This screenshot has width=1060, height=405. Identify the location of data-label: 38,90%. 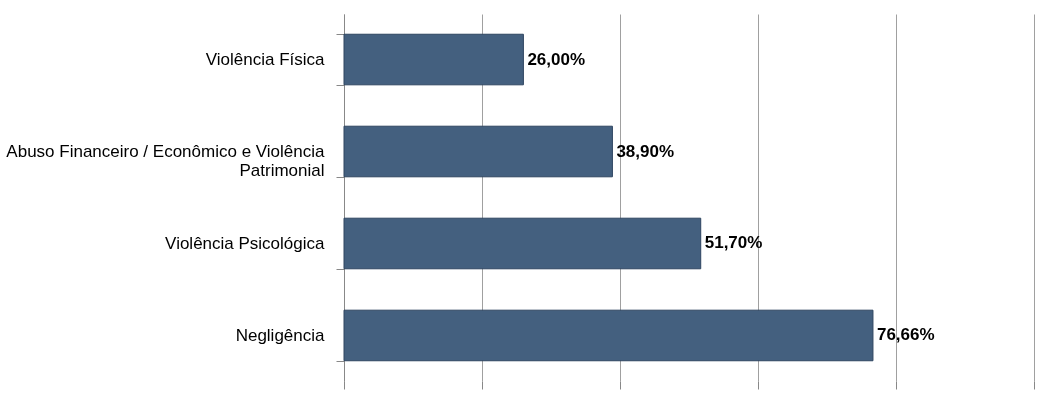
(645, 151).